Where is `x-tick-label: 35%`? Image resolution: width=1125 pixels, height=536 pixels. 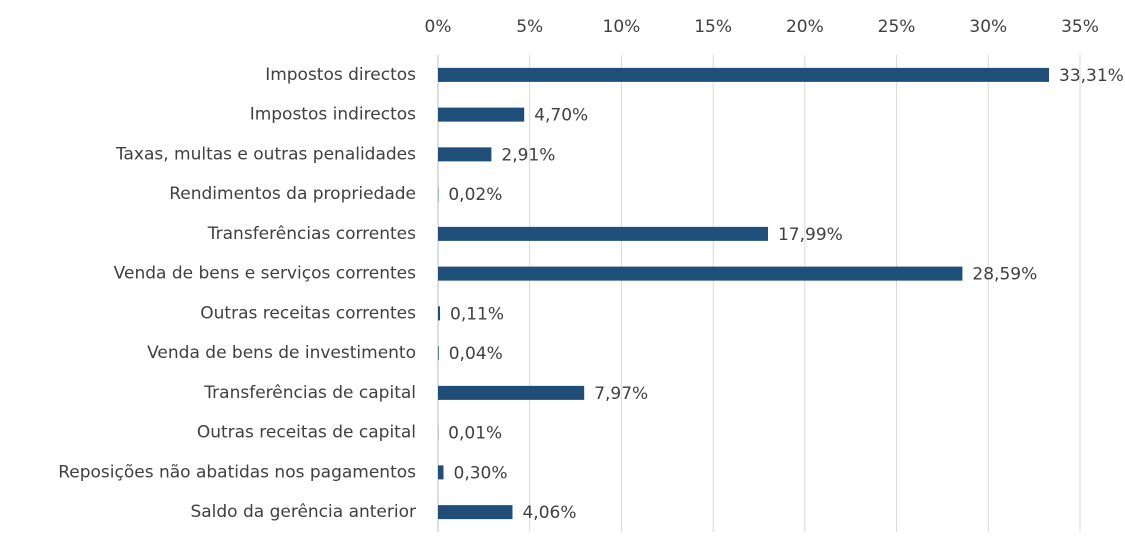
x-tick-label: 35% is located at coordinates (1080, 27).